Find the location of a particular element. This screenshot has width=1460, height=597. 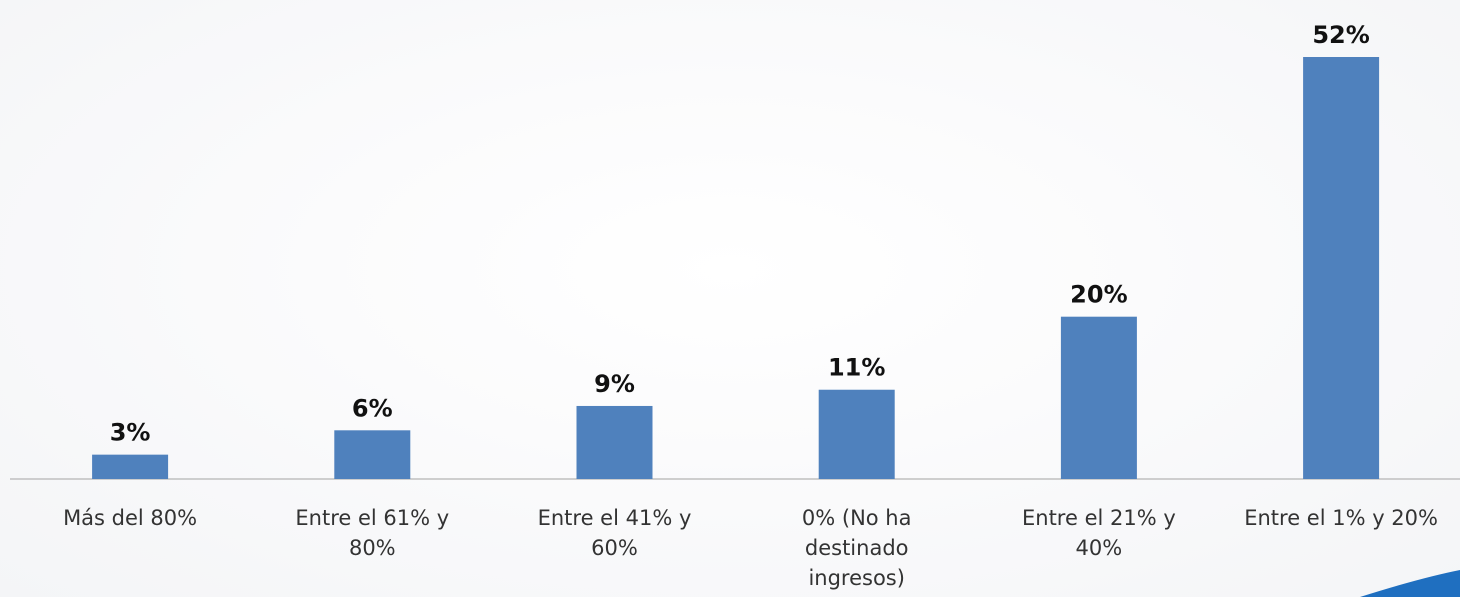

x-tick-label: Entre el 41% y 60% is located at coordinates (614, 533).